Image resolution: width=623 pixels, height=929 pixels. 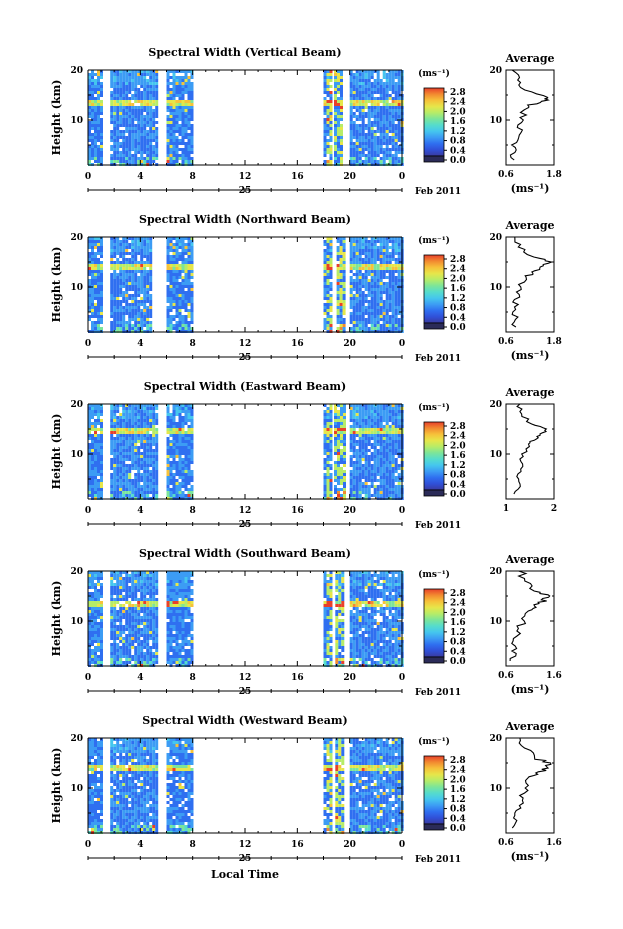 What do you see at coordinates (530, 355) in the screenshot?
I see `average-x-label: (ms⁻¹)` at bounding box center [530, 355].